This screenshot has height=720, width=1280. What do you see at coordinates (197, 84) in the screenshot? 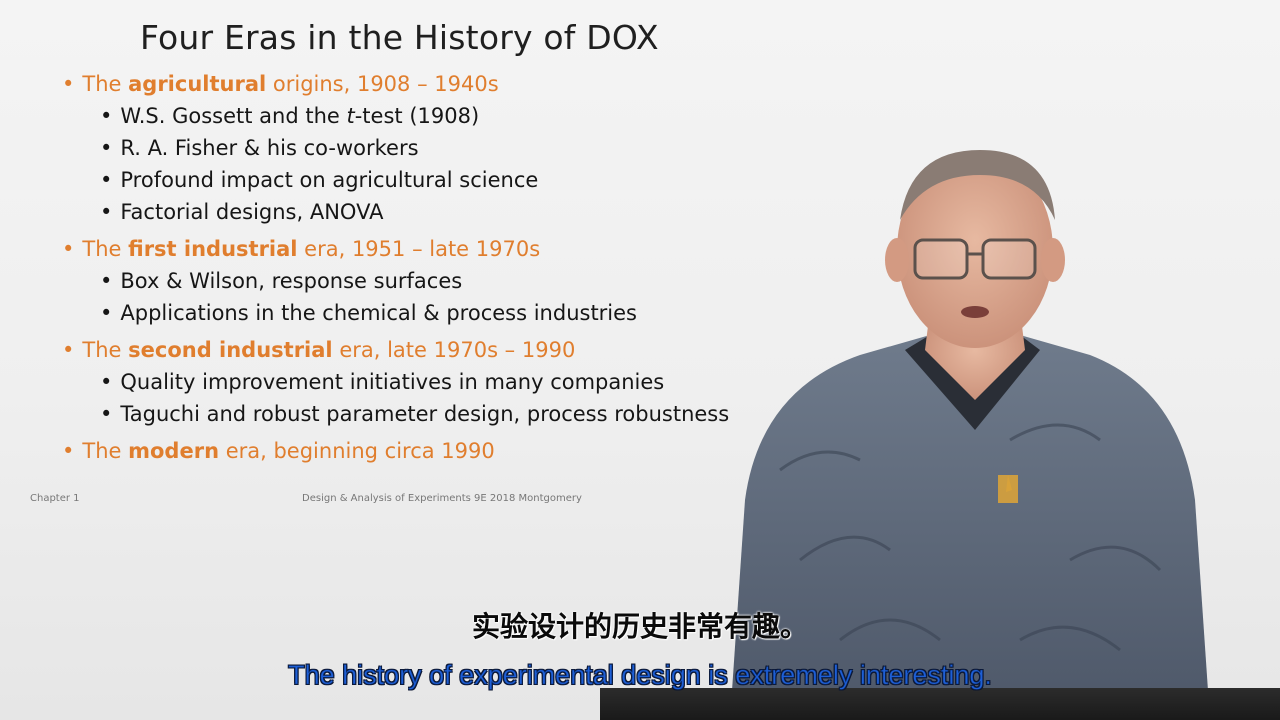
I see `era-name: agricultural` at bounding box center [197, 84].